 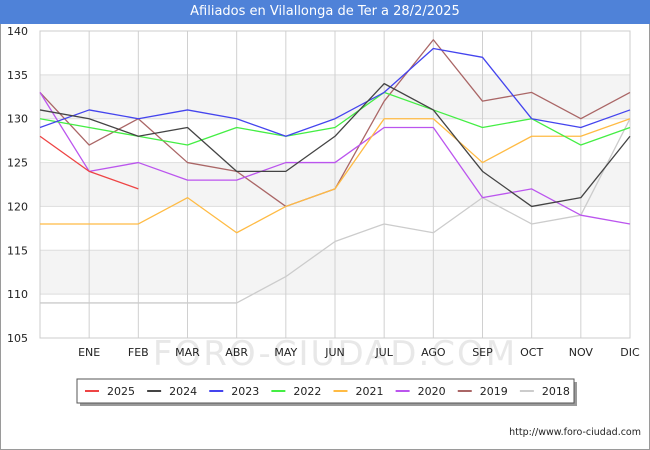 What do you see at coordinates (17, 250) in the screenshot?
I see `y-tick-label: 115` at bounding box center [17, 250].